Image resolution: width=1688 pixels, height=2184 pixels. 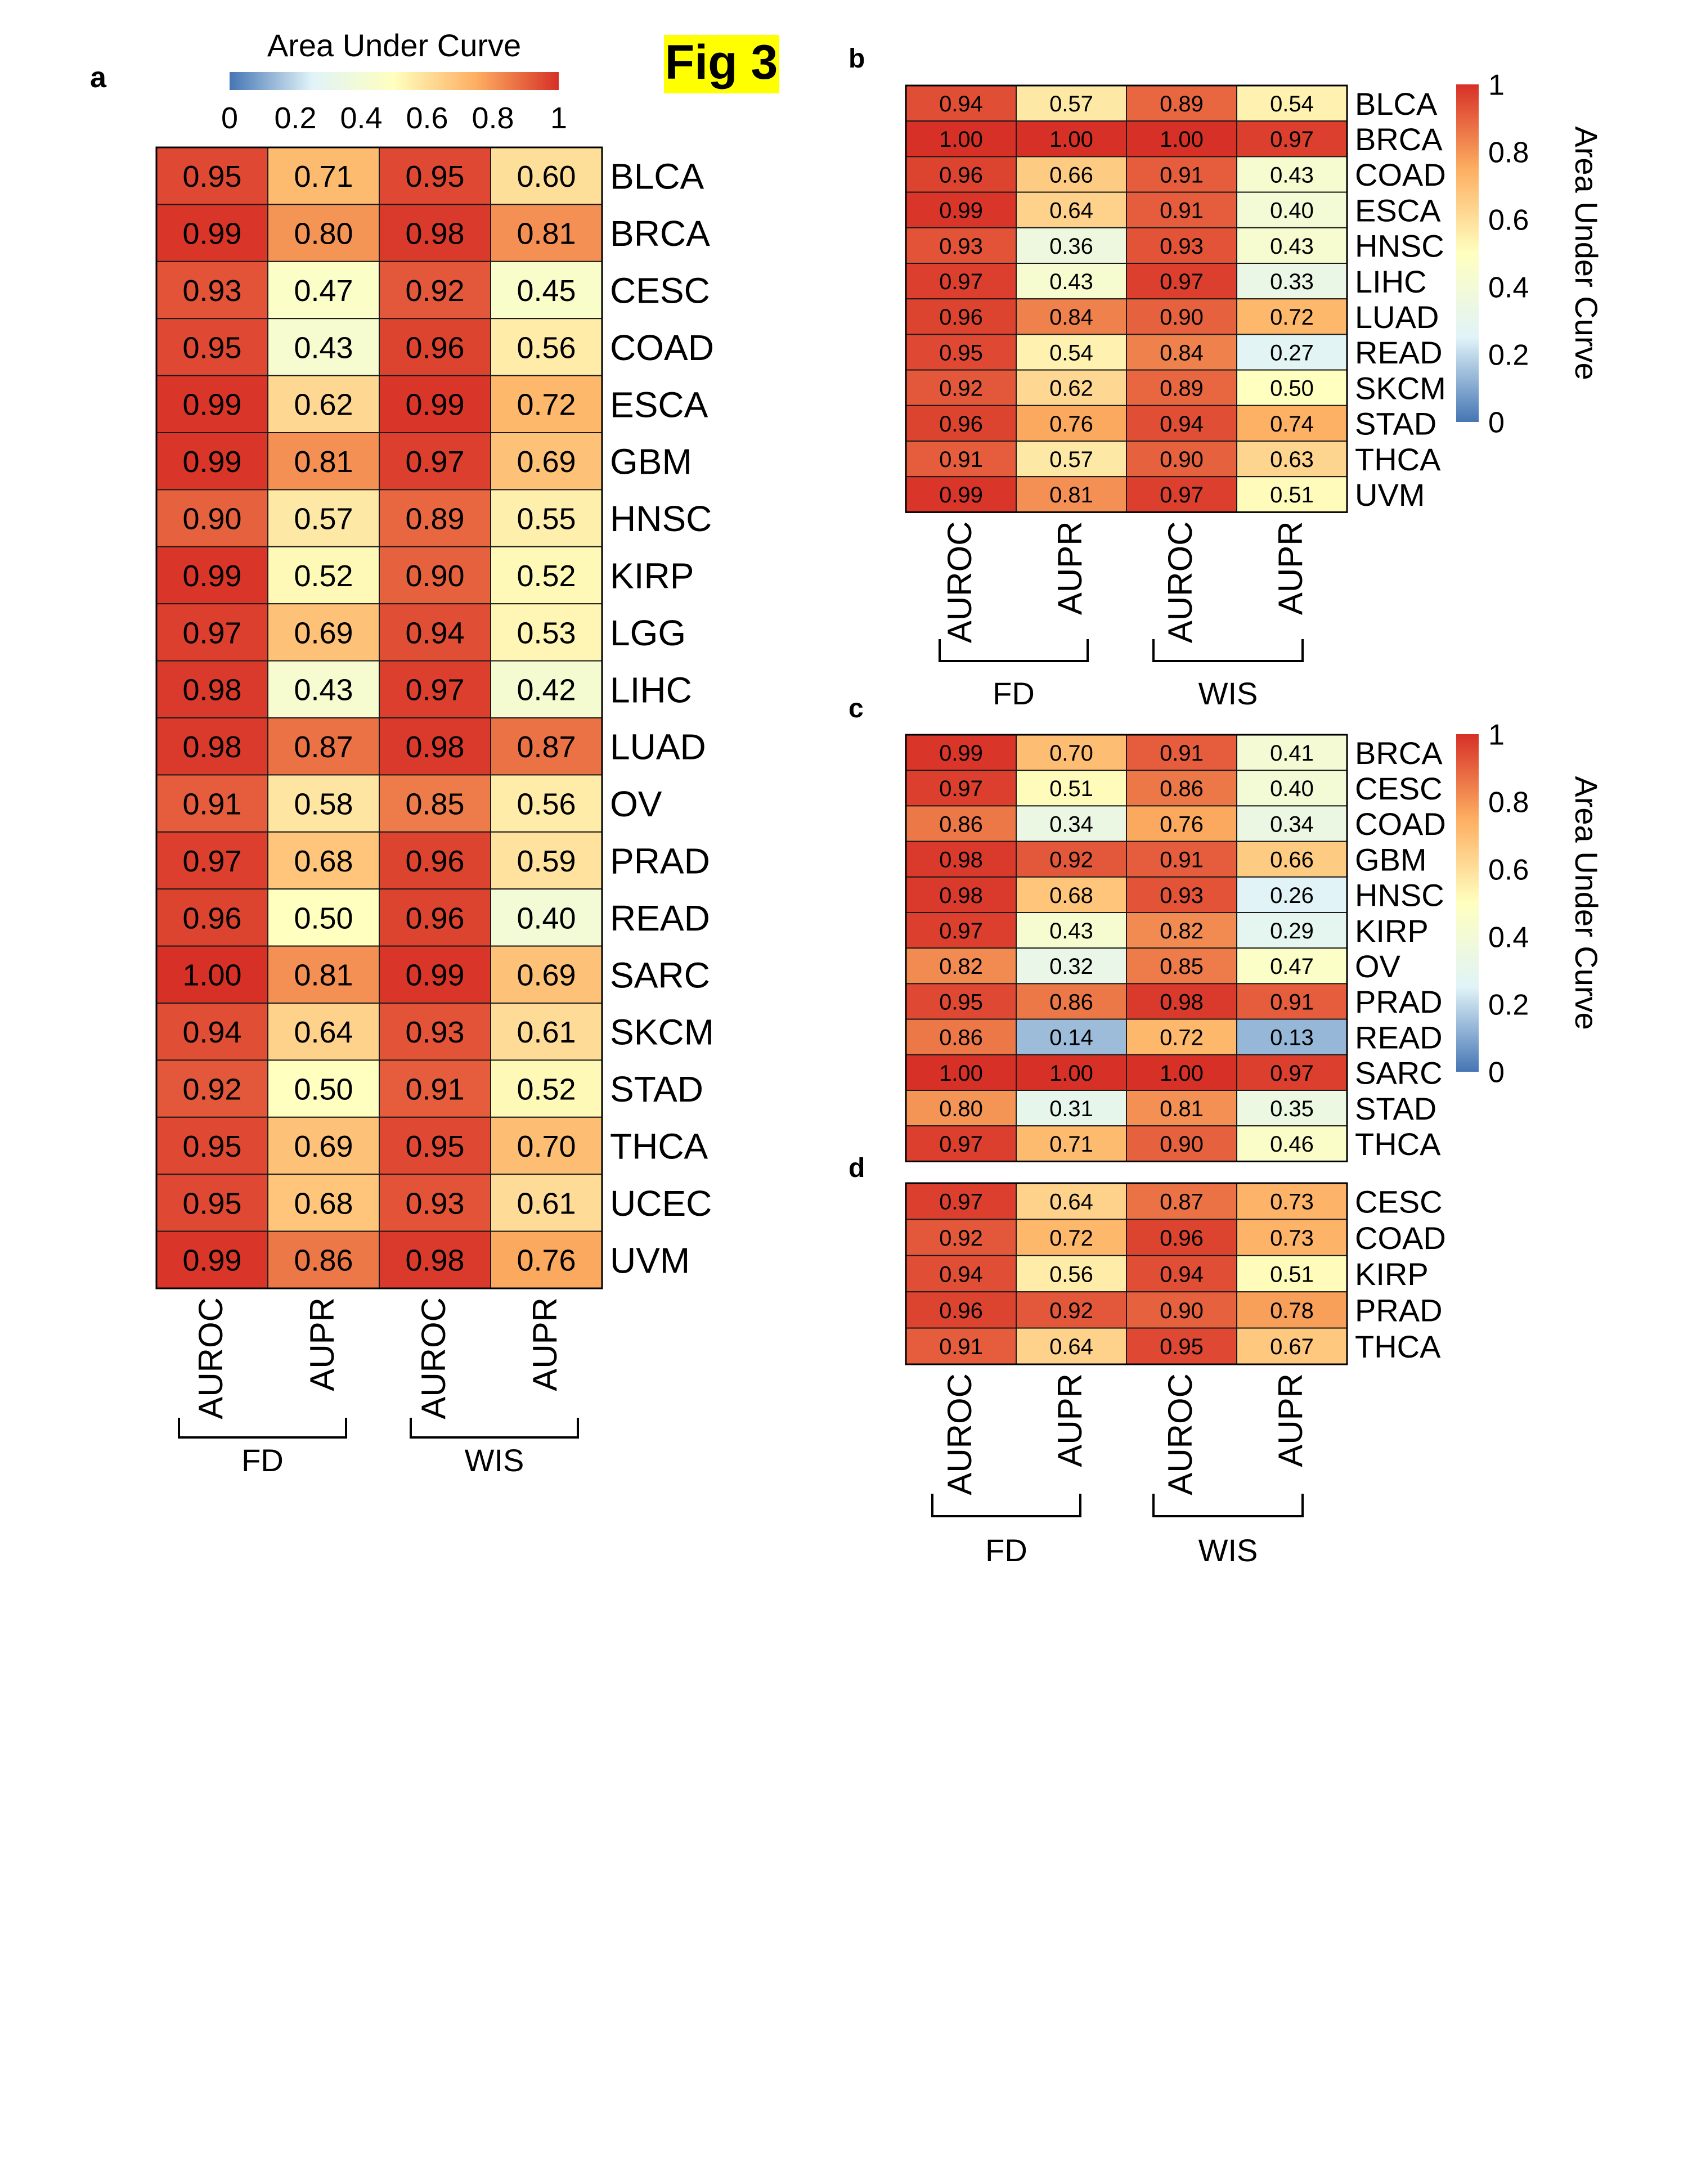 I want to click on cell-value-label: 0.91, so click(x=1182, y=753).